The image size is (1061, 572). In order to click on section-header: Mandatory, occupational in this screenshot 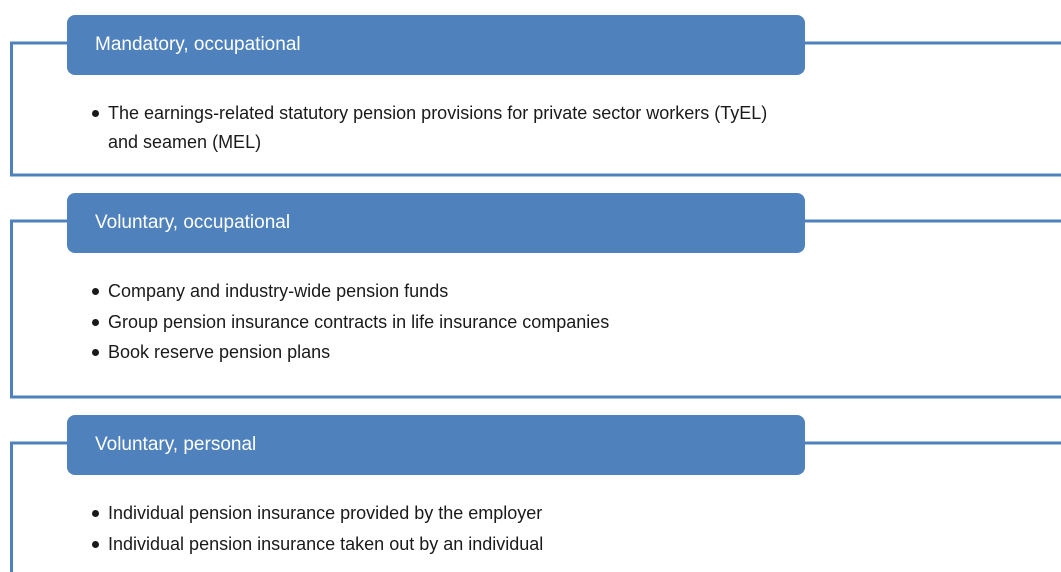, I will do `click(436, 45)`.